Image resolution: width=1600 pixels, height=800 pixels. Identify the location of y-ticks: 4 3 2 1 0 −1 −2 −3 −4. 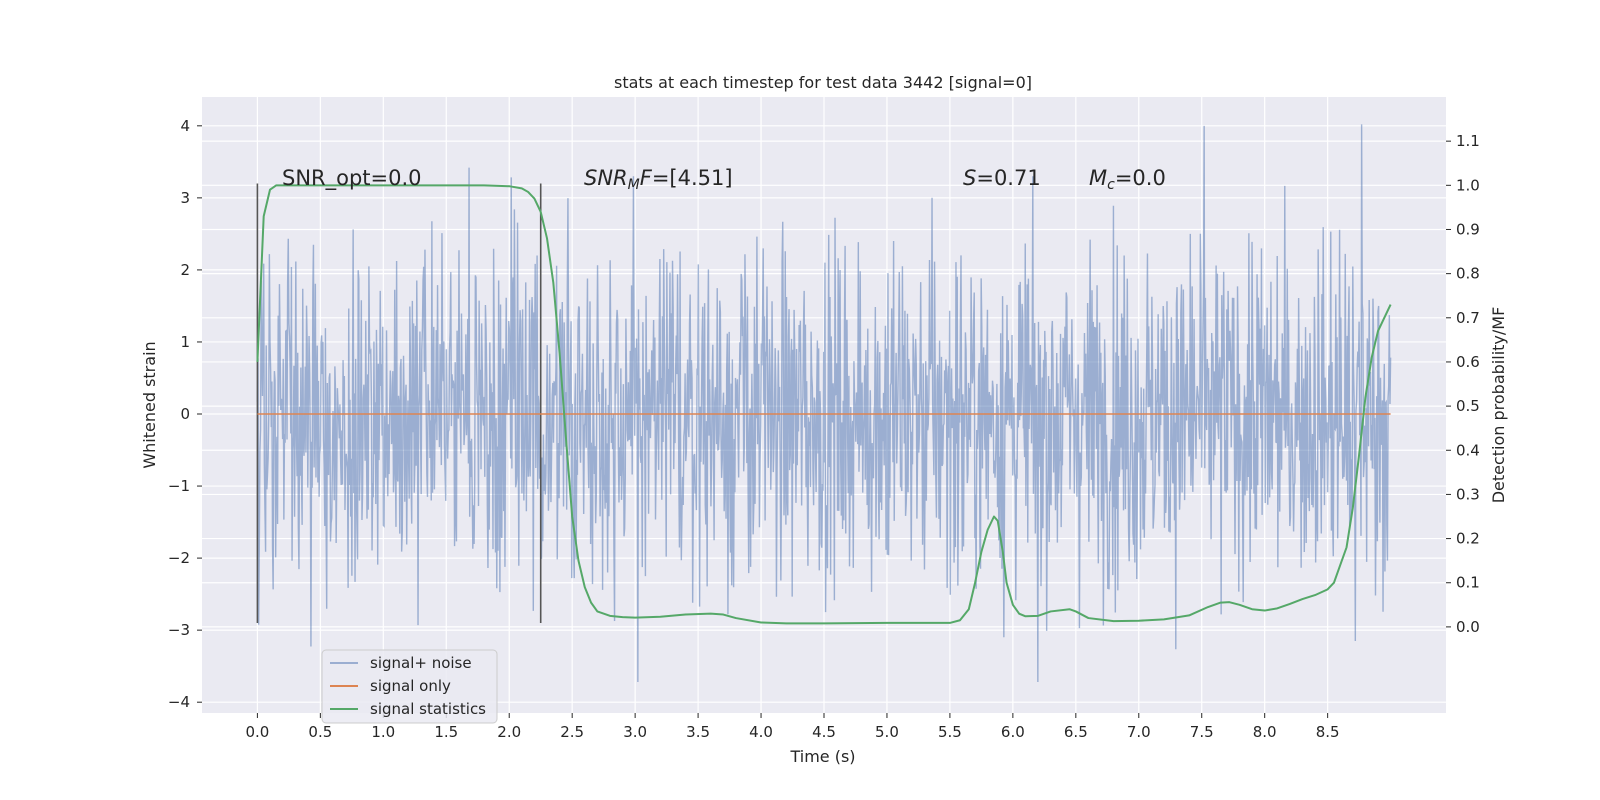
(185, 414).